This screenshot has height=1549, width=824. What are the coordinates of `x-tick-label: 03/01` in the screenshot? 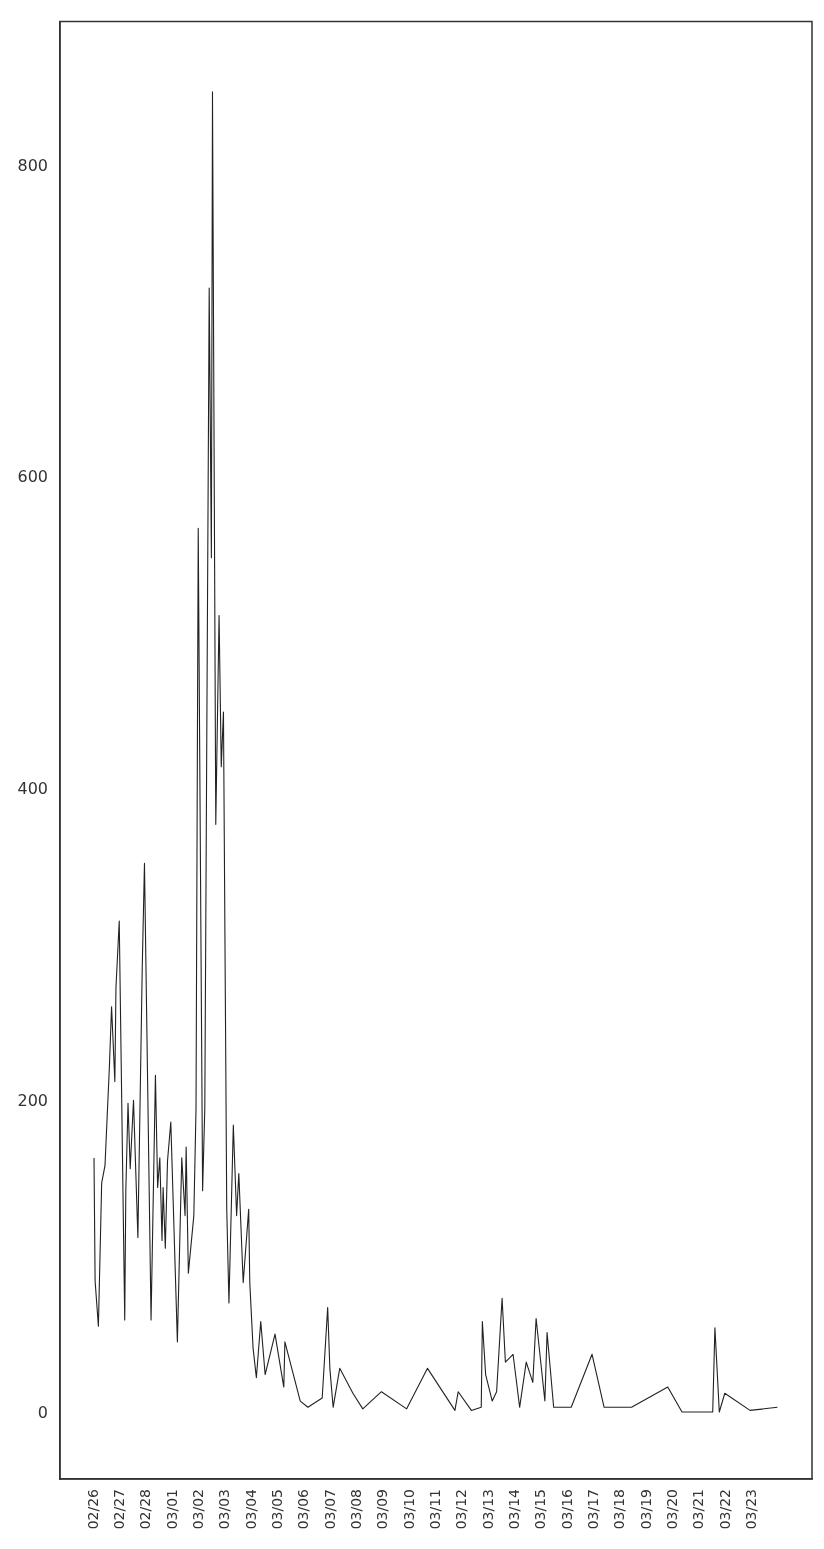 It's located at (171, 1509).